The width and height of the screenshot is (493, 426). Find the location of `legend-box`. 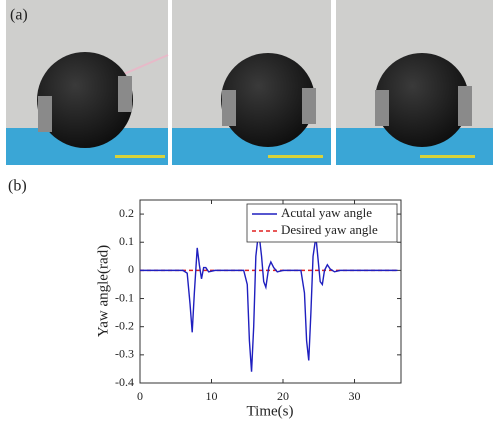

legend-box is located at coordinates (322, 223).